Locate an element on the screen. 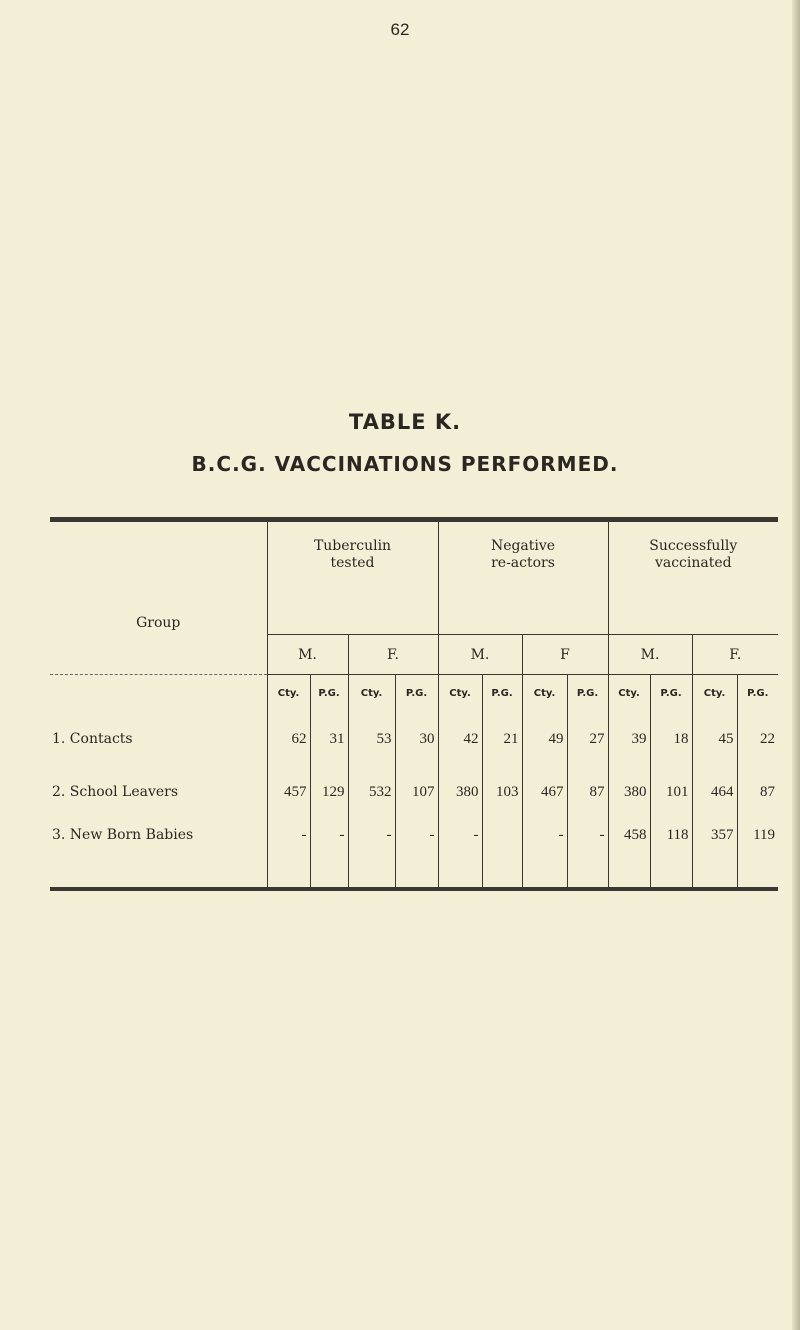 This screenshot has width=800, height=1330. section-label: Tuberculin is located at coordinates (352, 546).